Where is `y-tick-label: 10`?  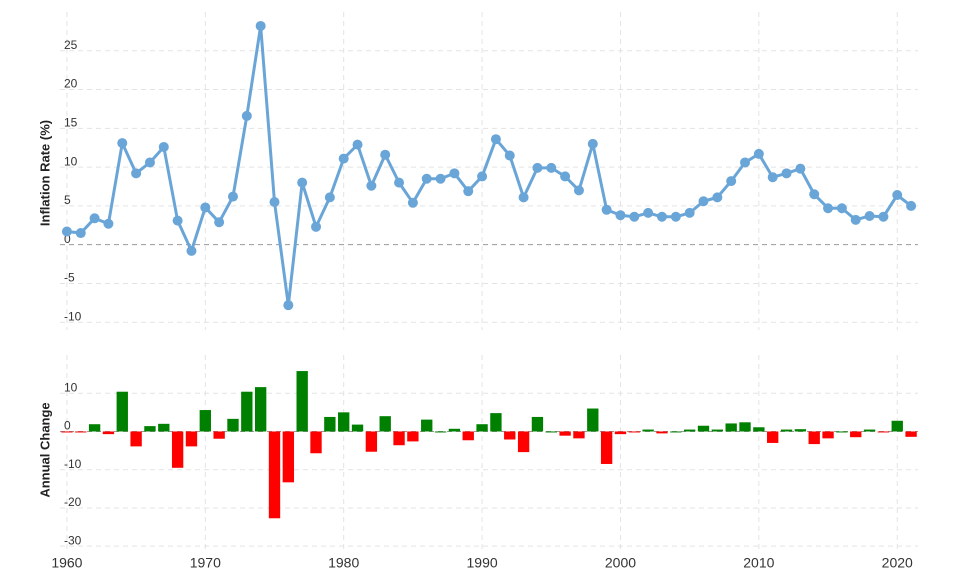 y-tick-label: 10 is located at coordinates (71, 387).